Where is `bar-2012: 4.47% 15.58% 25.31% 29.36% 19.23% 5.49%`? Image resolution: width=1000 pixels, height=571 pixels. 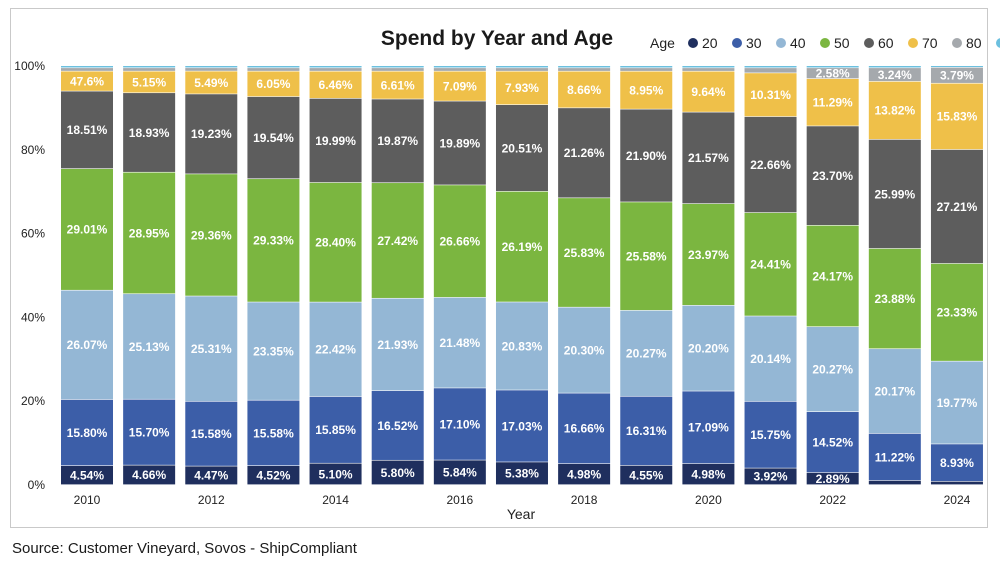 bar-2012: 4.47% 15.58% 25.31% 29.36% 19.23% 5.49% is located at coordinates (211, 275).